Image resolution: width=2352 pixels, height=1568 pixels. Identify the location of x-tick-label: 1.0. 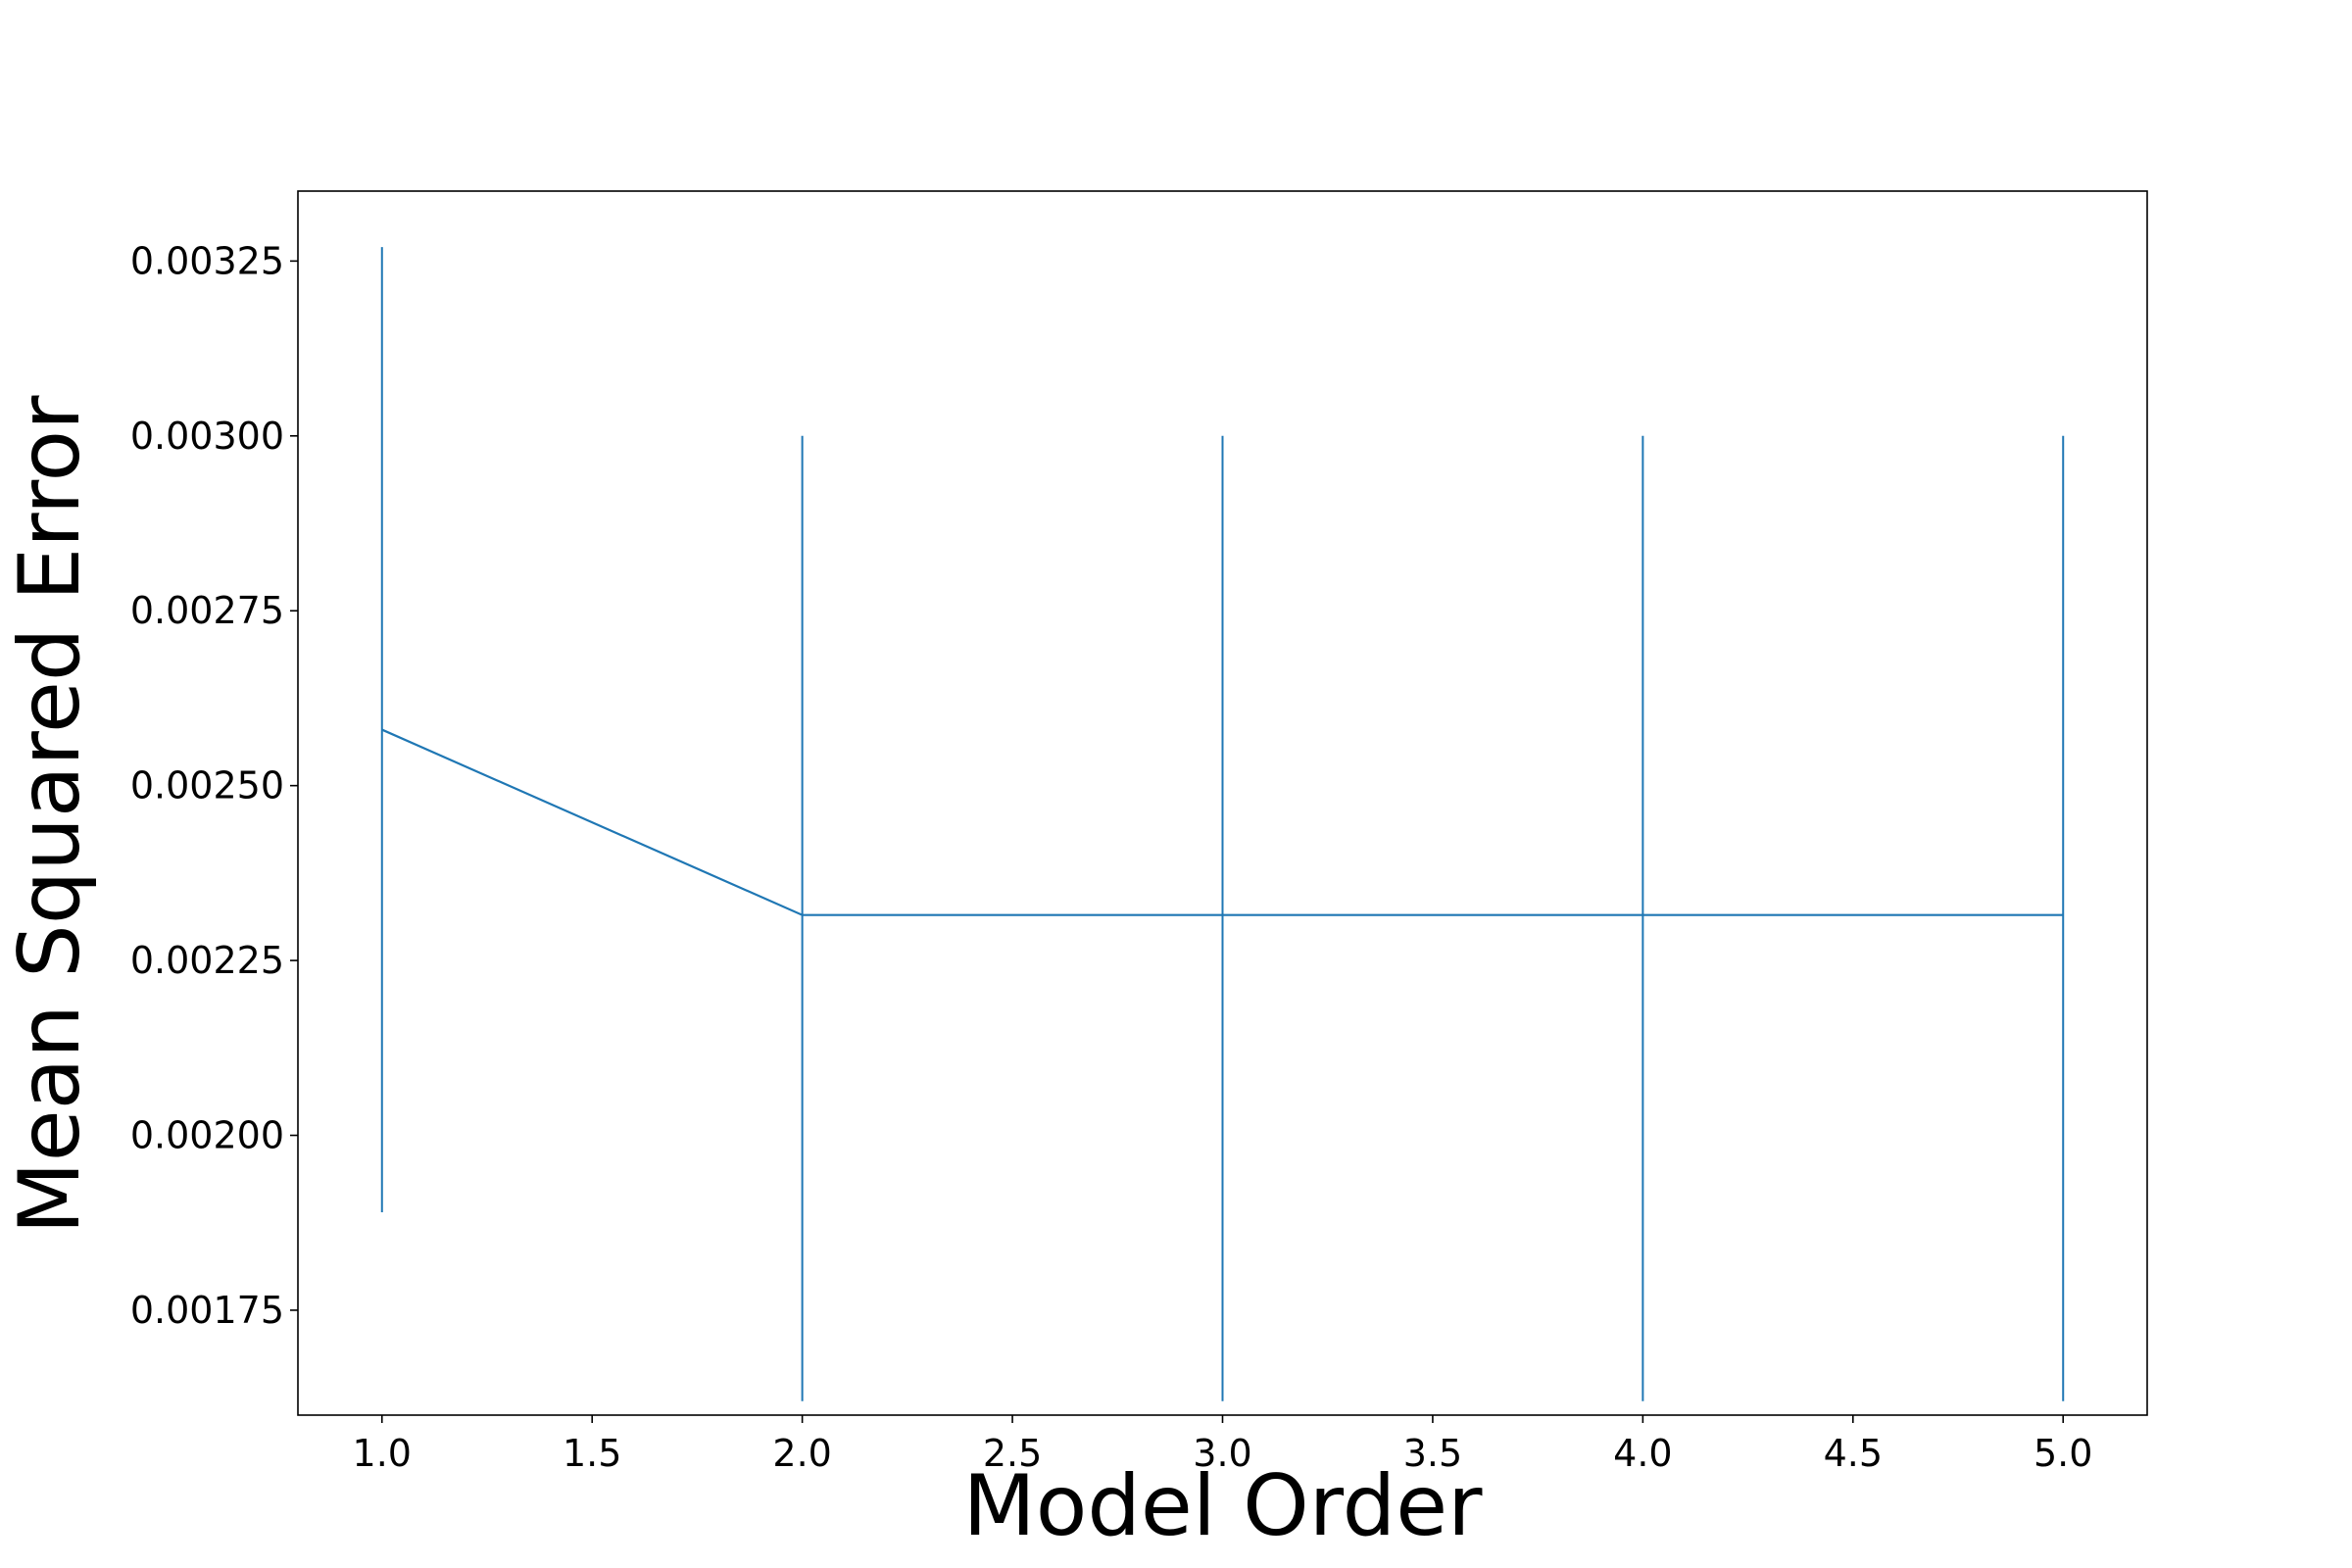
(382, 1453).